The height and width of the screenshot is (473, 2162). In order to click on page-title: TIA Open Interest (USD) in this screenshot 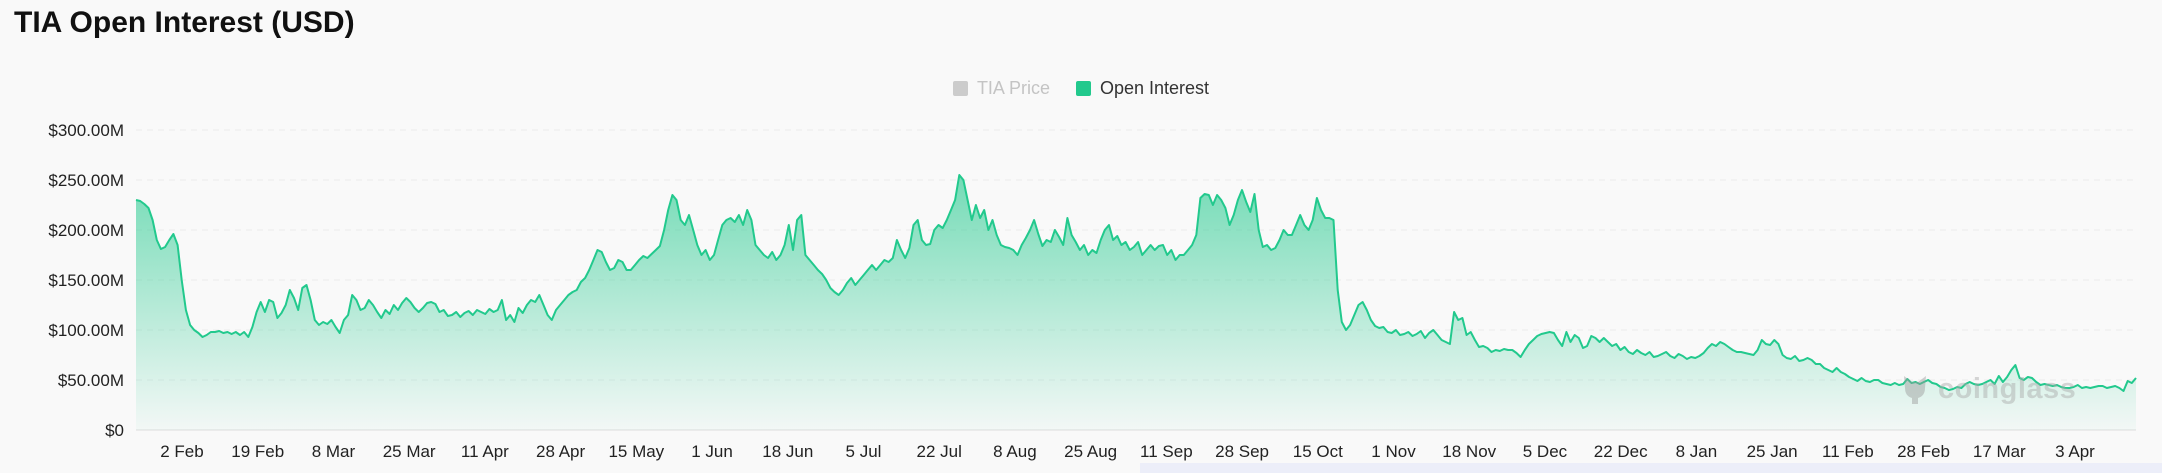, I will do `click(184, 22)`.